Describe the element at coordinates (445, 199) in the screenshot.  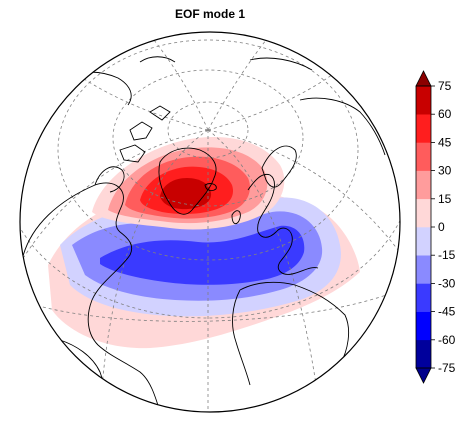
I see `colorbar-tick-label: 15` at that location.